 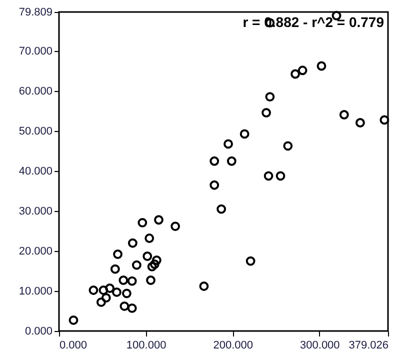 What do you see at coordinates (38, 332) in the screenshot?
I see `y-tick-label: 0.000` at bounding box center [38, 332].